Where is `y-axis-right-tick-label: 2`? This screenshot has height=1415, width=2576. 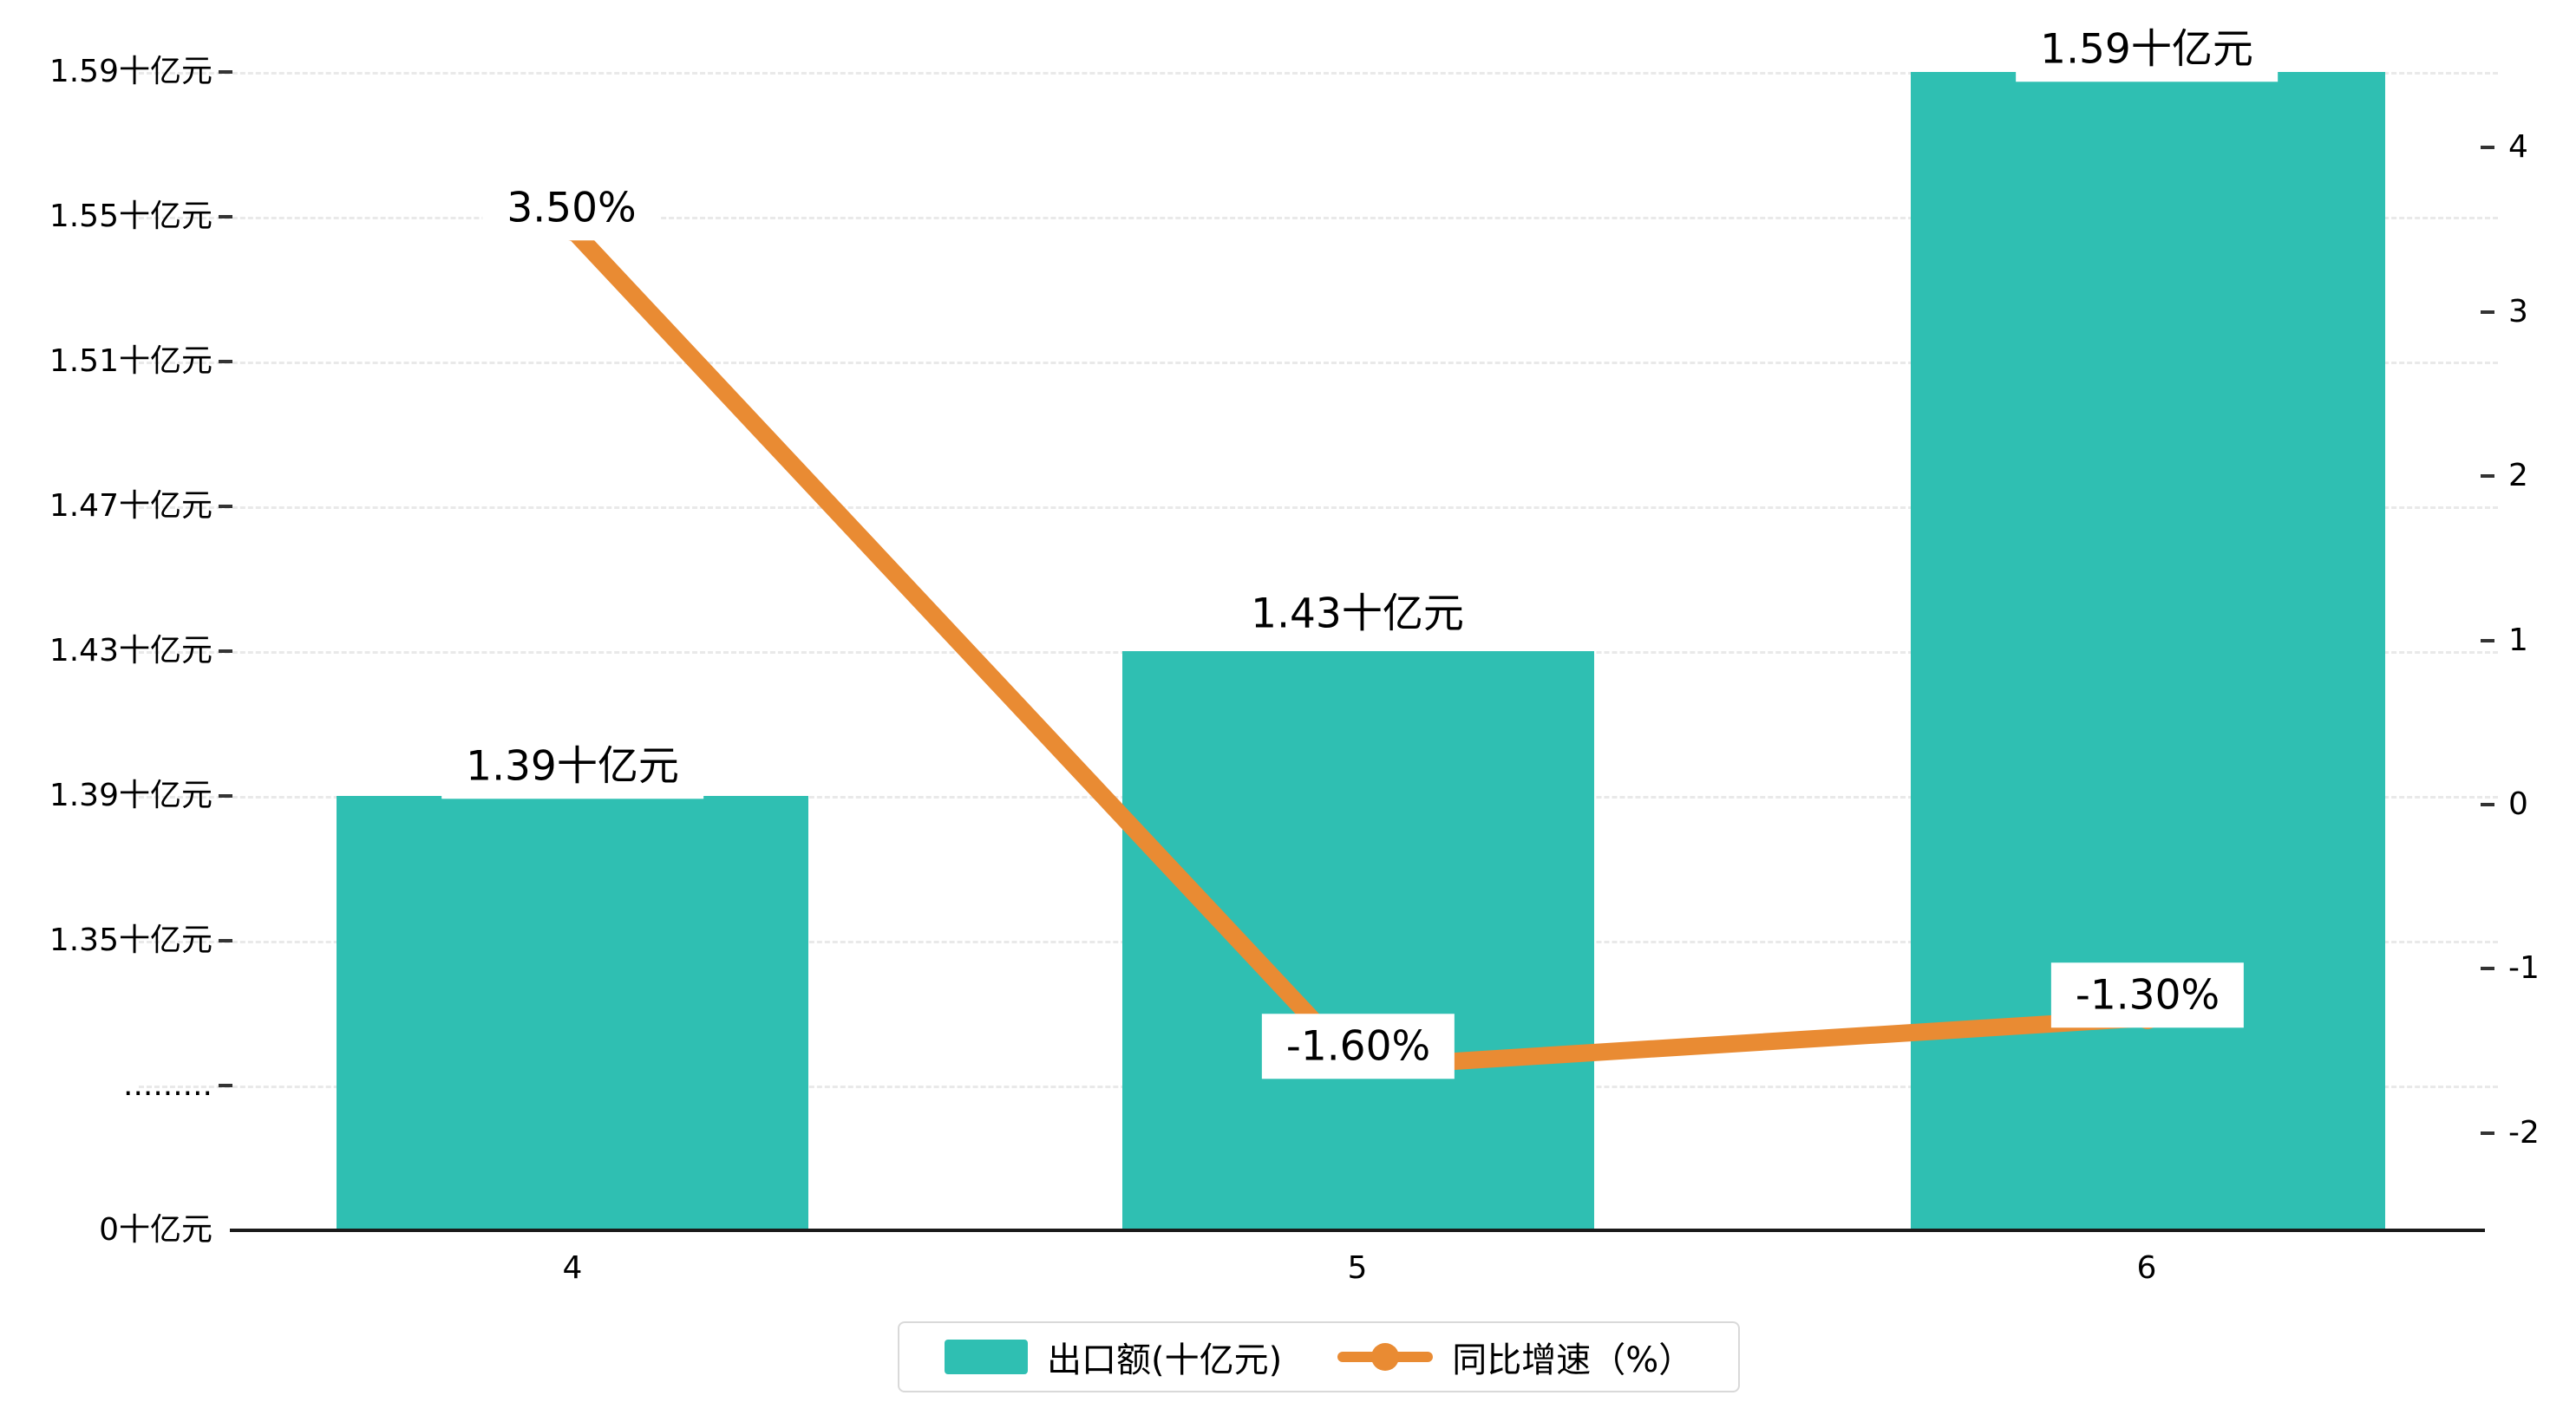 y-axis-right-tick-label: 2 is located at coordinates (2518, 475).